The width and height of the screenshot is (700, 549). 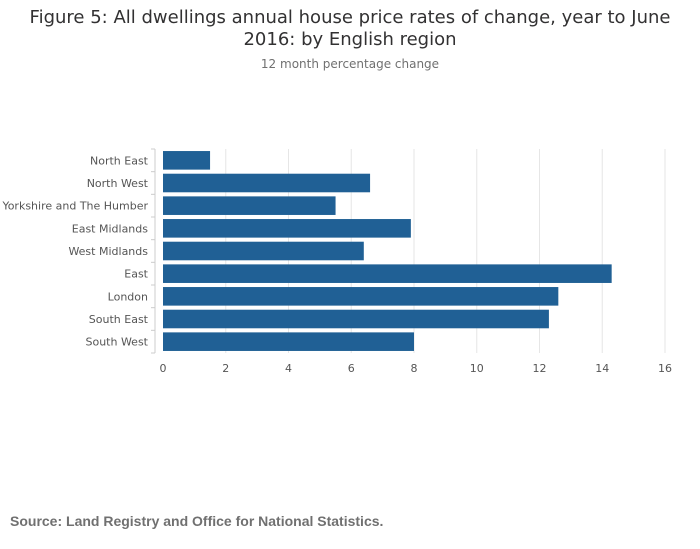 What do you see at coordinates (350, 64) in the screenshot?
I see `chart-subtitle: 12 month percentage change` at bounding box center [350, 64].